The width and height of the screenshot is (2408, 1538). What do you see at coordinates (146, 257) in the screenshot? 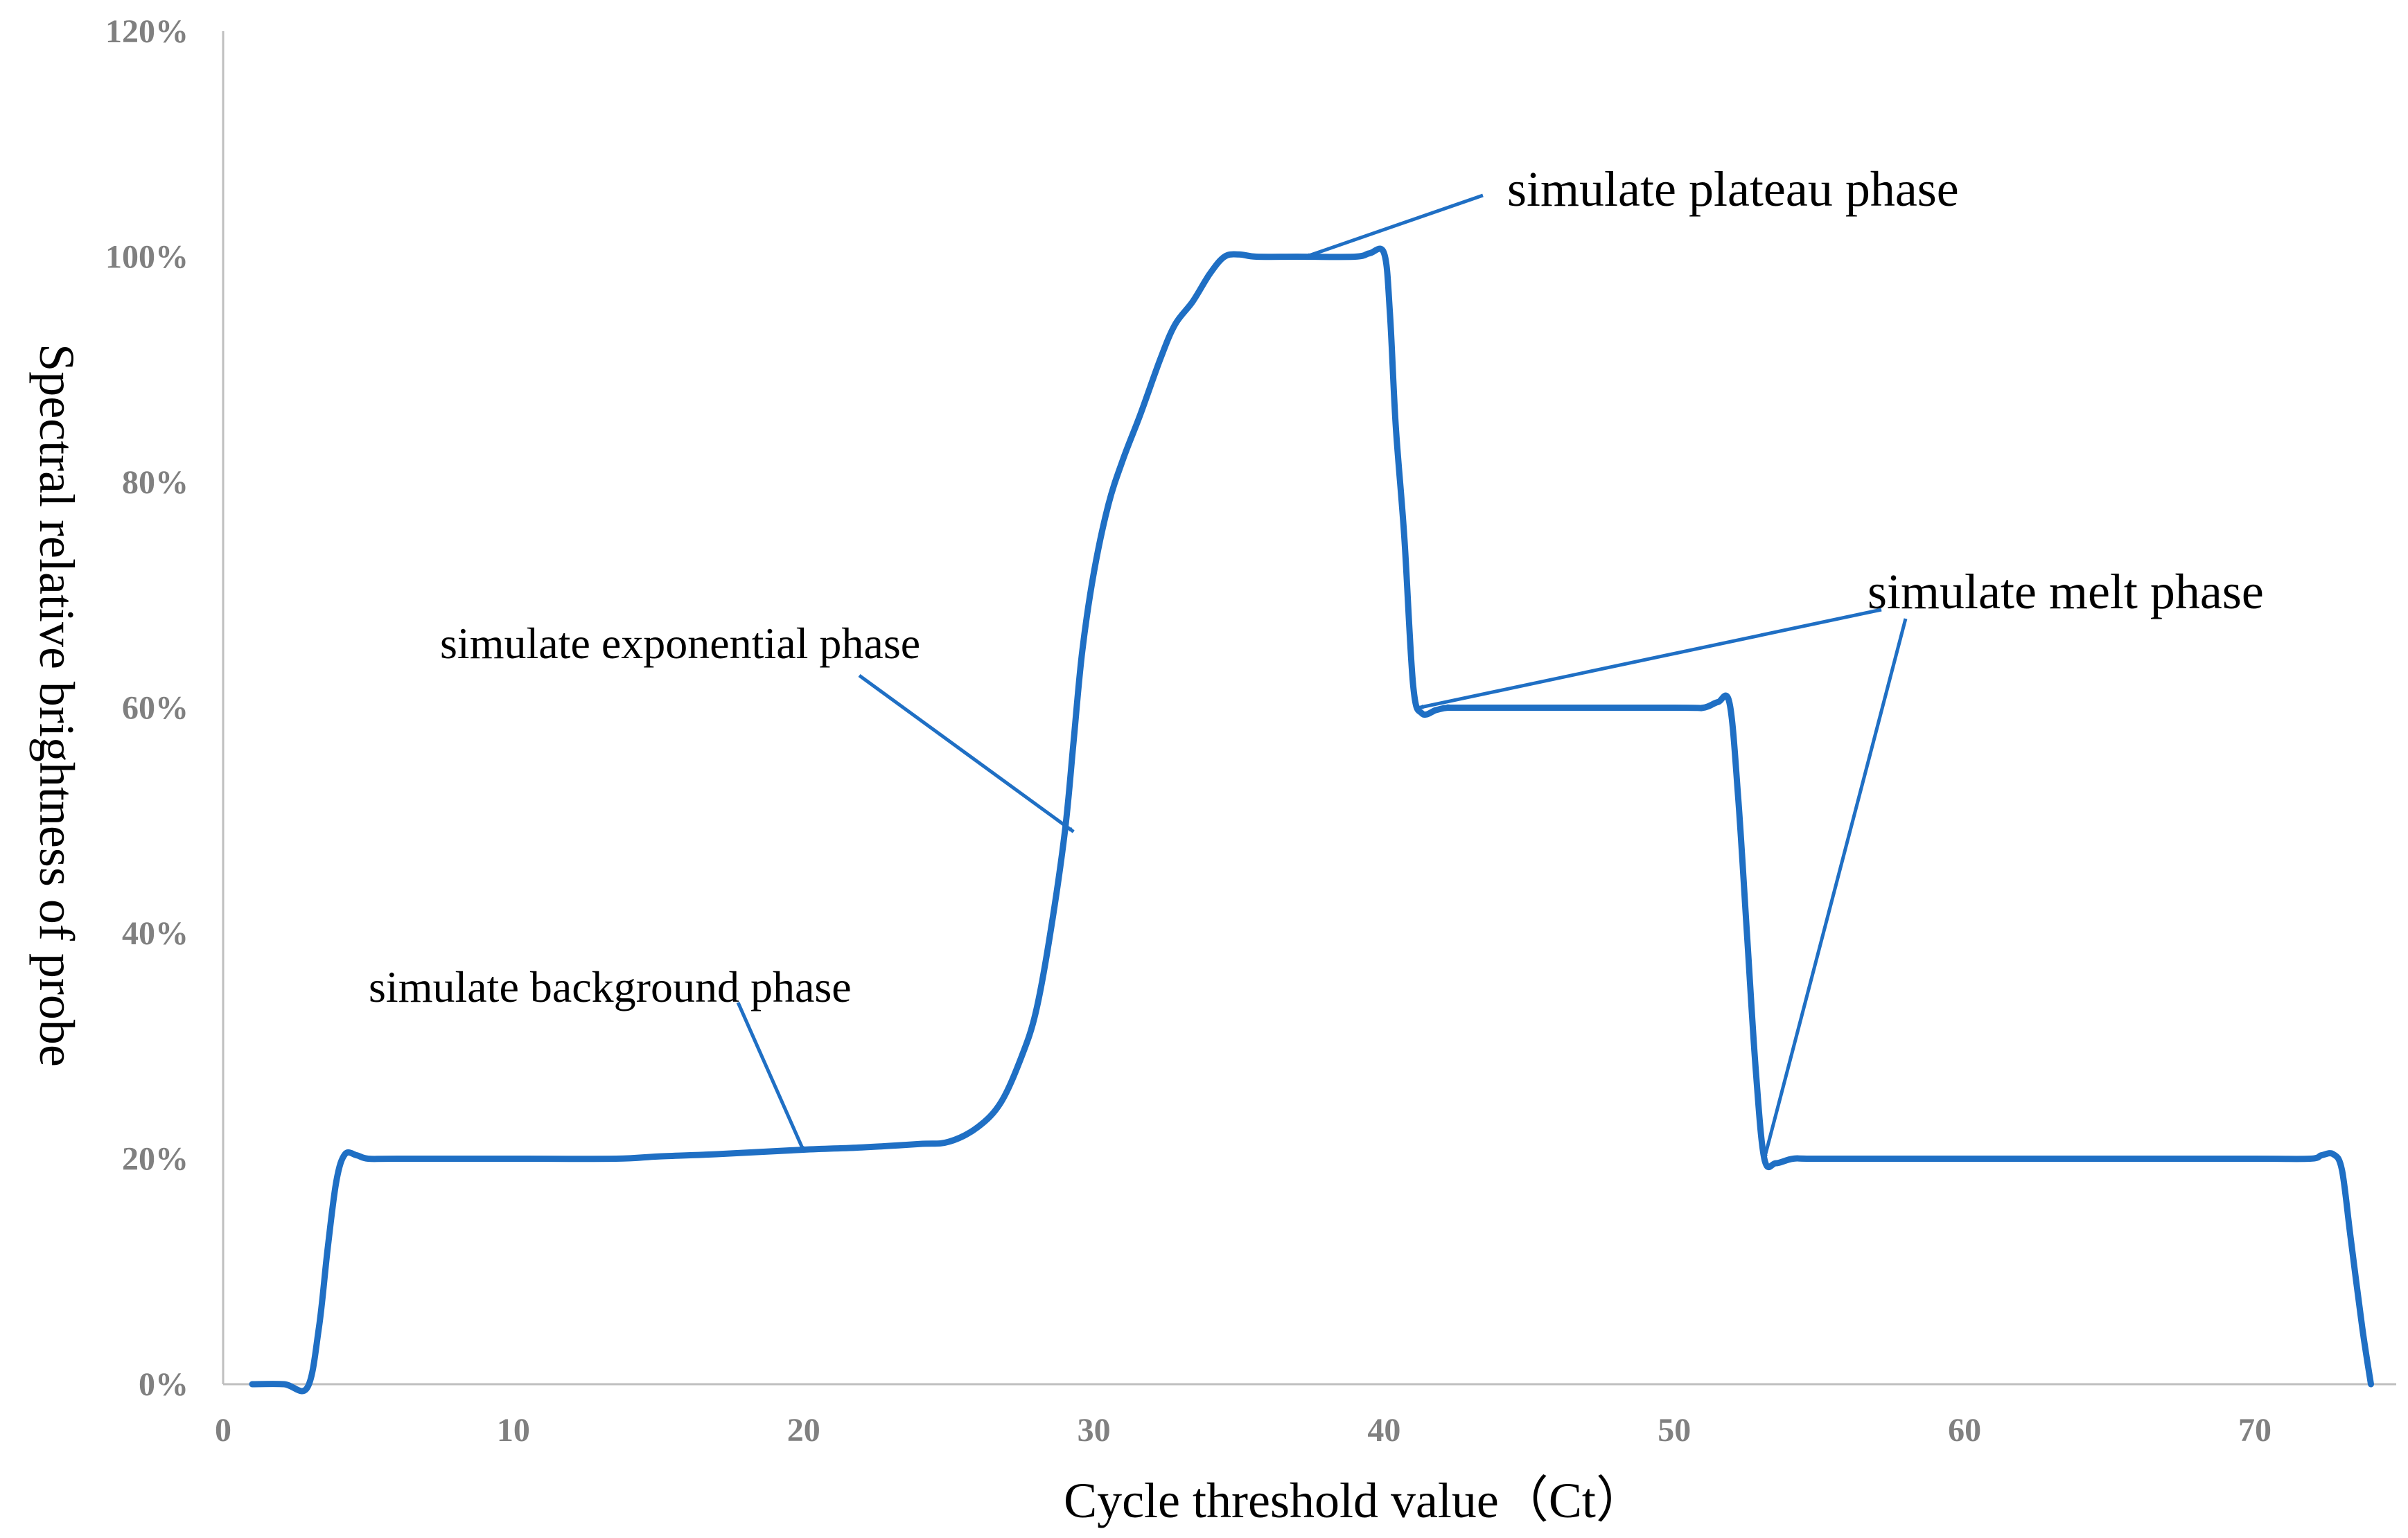
I see `y-tick-label: 100%` at bounding box center [146, 257].